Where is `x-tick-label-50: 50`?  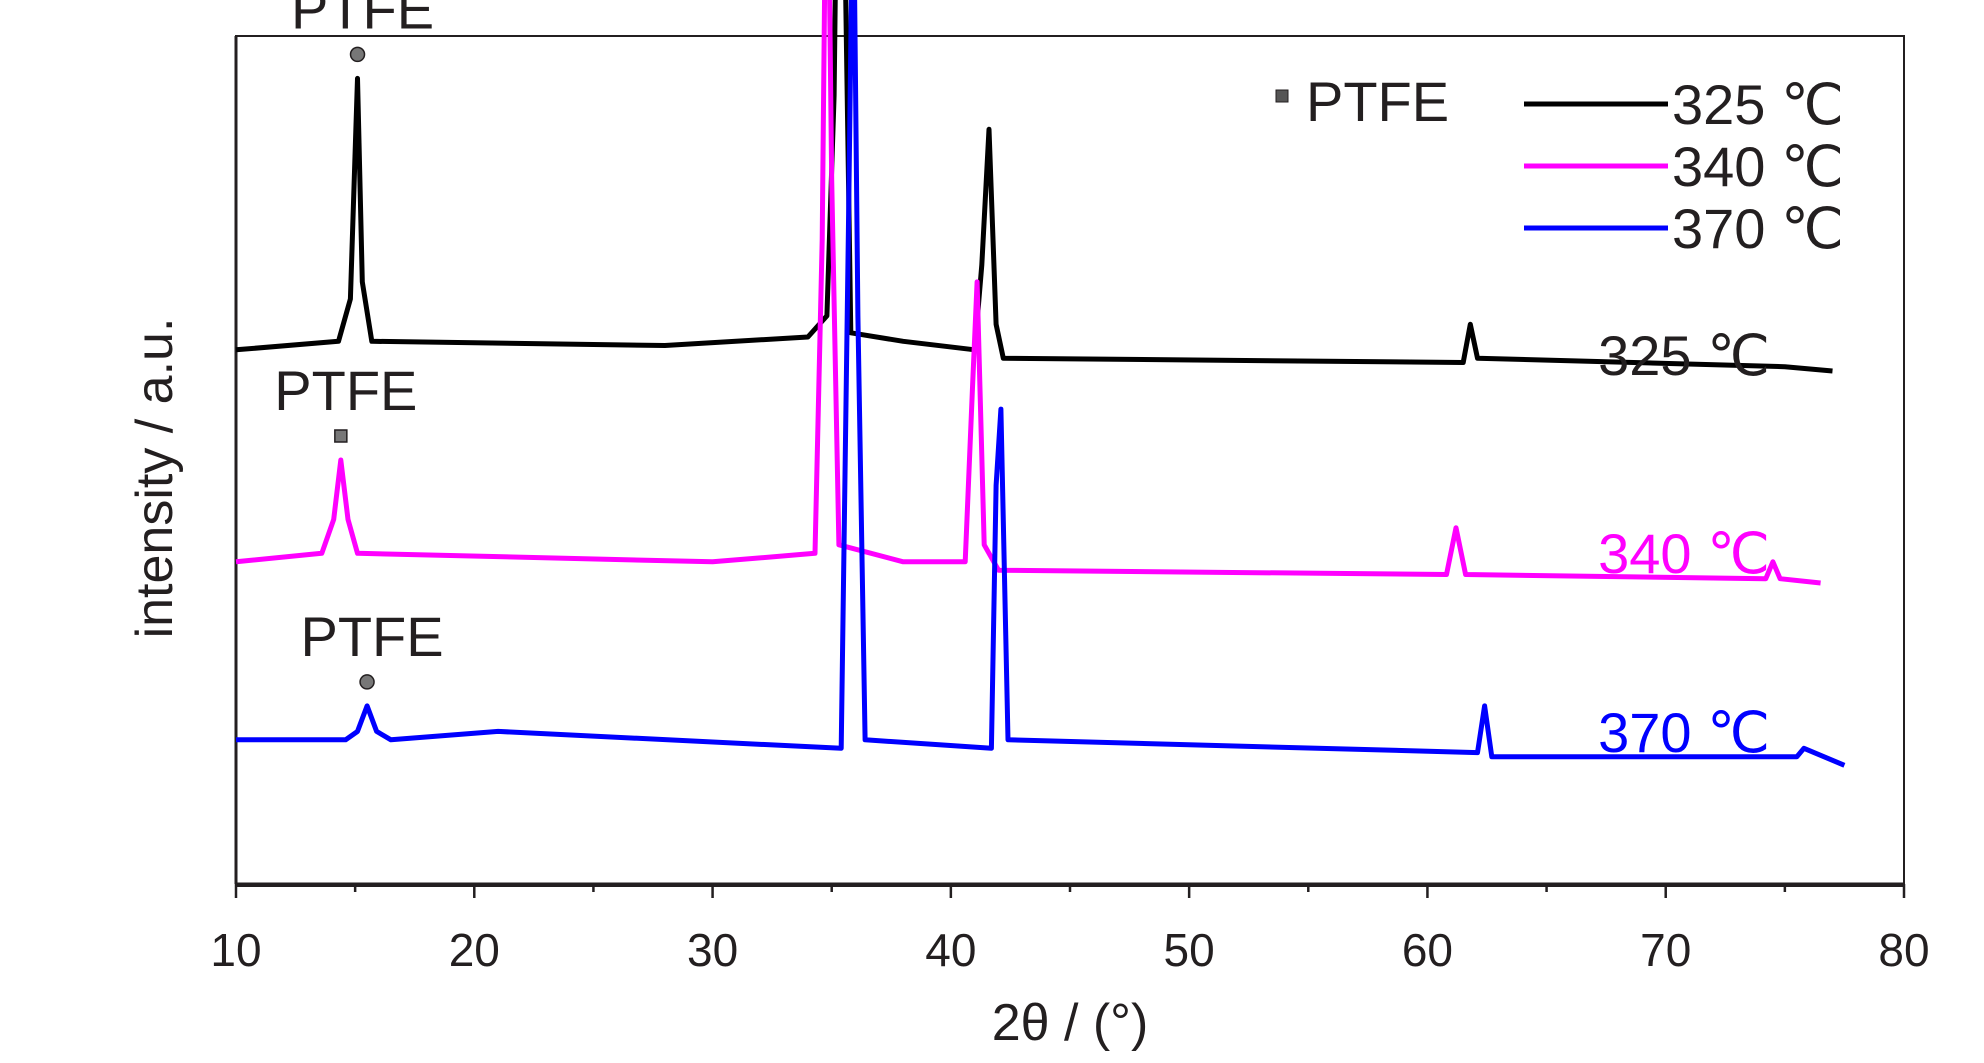
x-tick-label-50: 50 is located at coordinates (1189, 950).